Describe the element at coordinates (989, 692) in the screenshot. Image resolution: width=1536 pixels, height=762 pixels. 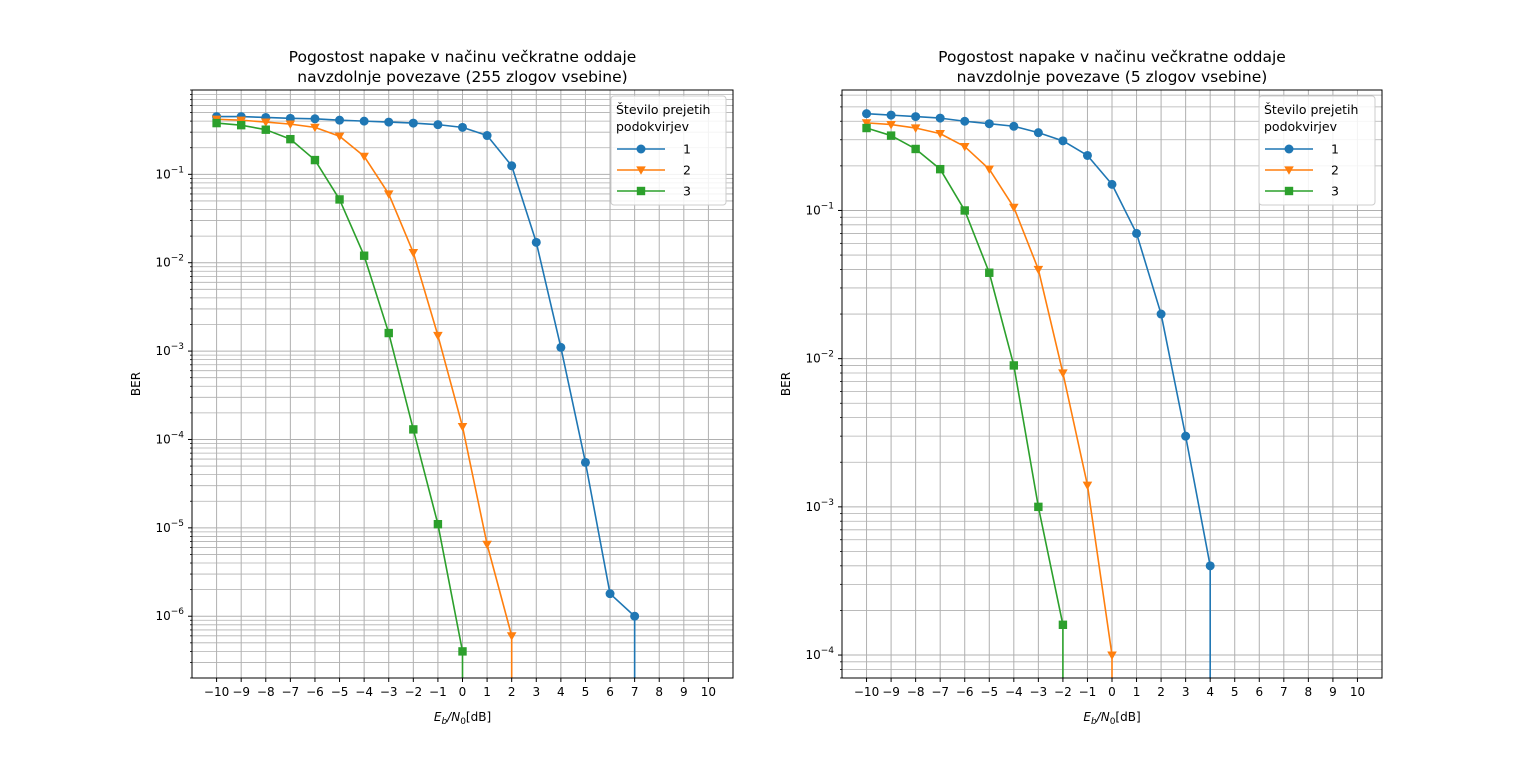
I see `x-tick-label: −5` at that location.